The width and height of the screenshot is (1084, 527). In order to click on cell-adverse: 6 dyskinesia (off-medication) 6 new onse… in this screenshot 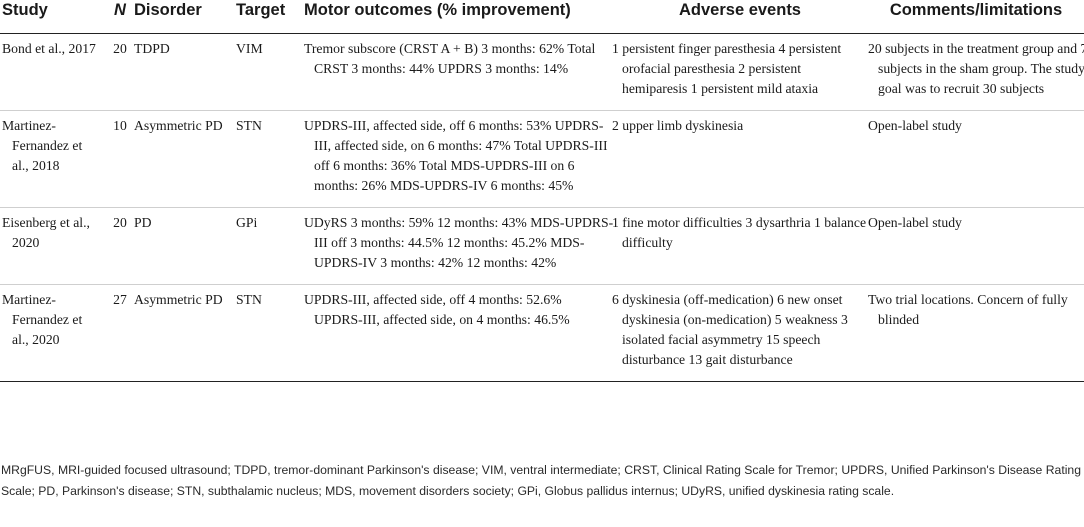, I will do `click(730, 329)`.